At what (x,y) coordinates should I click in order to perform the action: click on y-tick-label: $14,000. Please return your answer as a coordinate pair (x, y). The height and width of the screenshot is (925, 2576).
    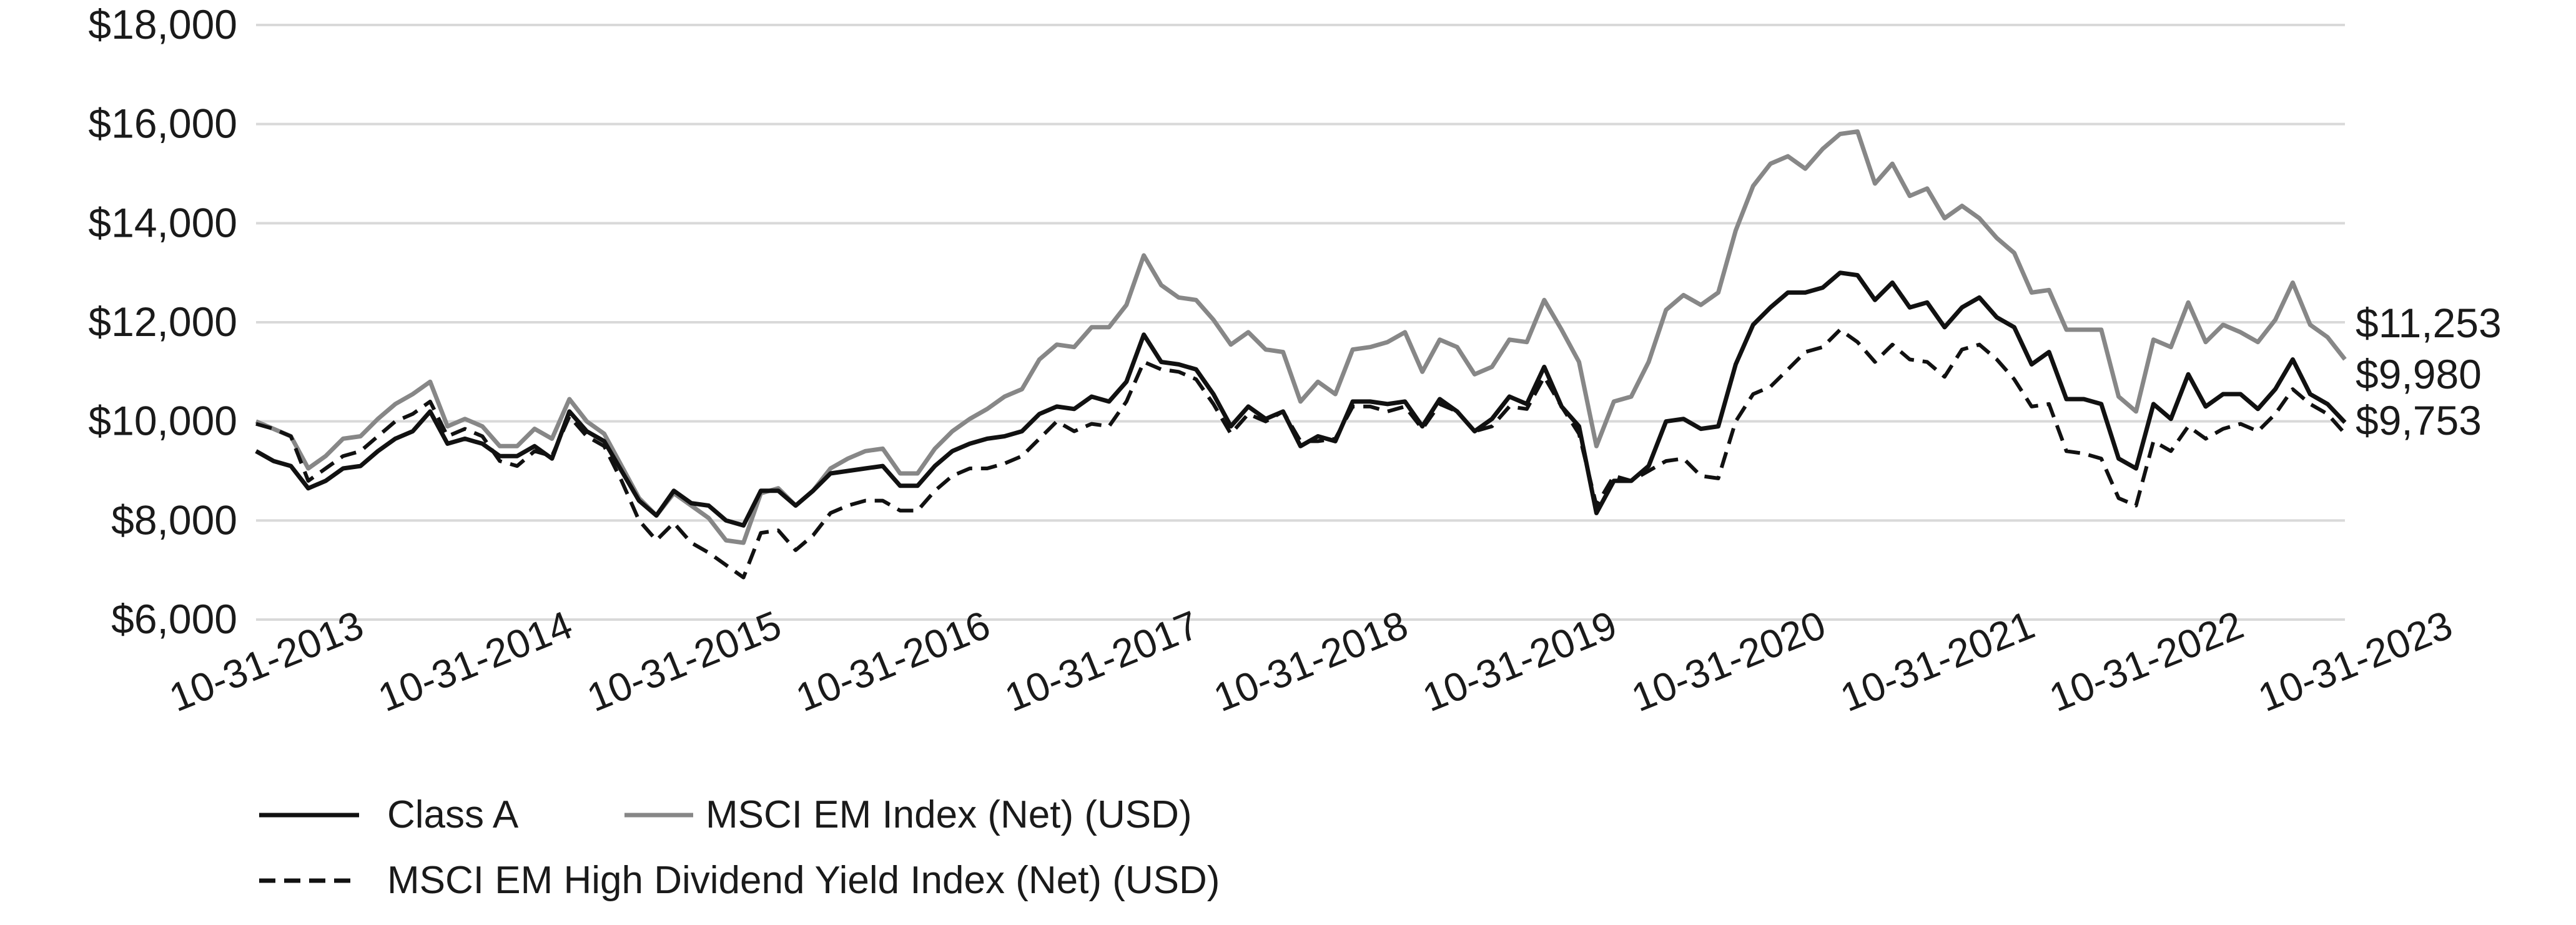
    Looking at the image, I should click on (162, 222).